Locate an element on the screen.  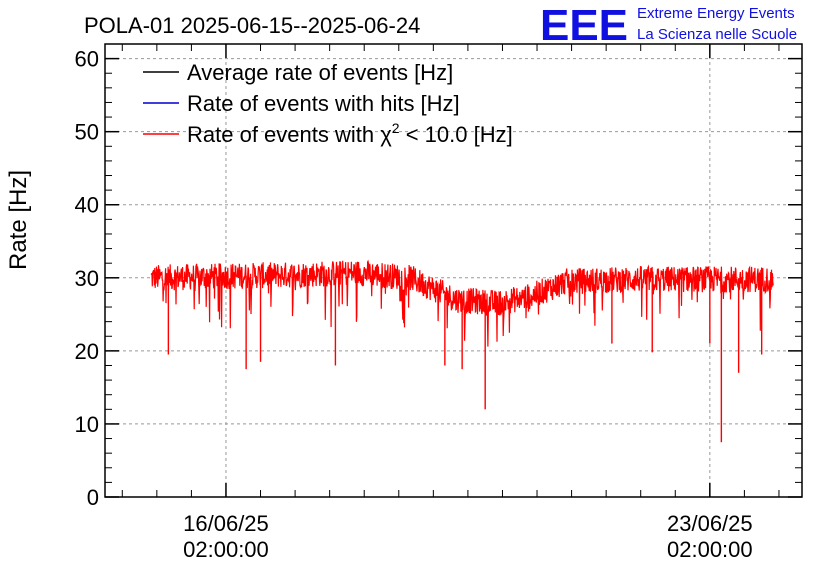
eee-logo: EEE is located at coordinates (584, 25).